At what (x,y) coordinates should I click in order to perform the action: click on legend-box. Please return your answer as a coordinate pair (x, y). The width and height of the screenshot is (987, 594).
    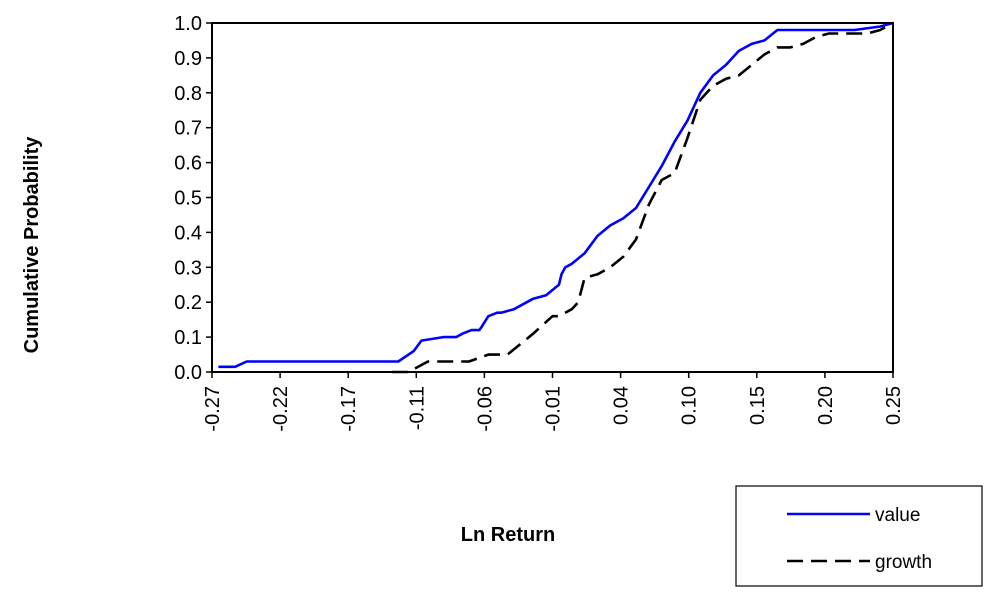
    Looking at the image, I should click on (859, 536).